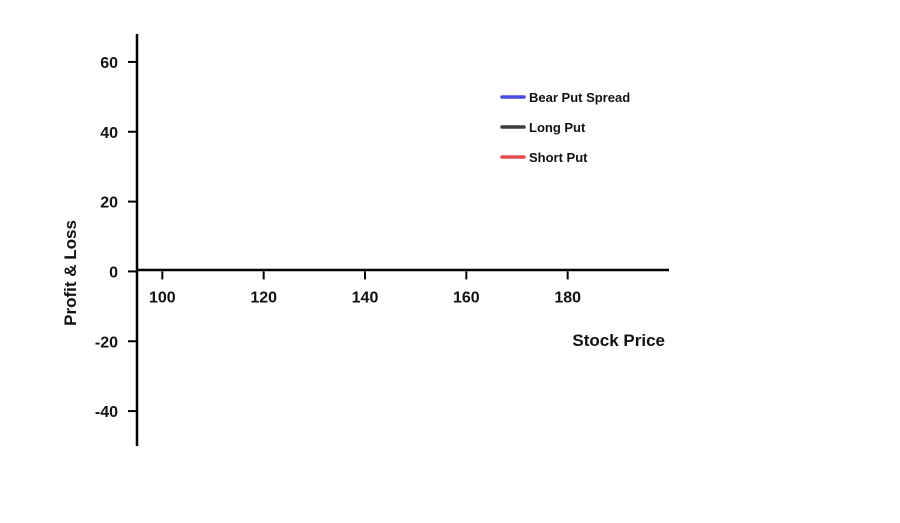 The image size is (900, 523). What do you see at coordinates (162, 297) in the screenshot?
I see `x-tick-label: 100` at bounding box center [162, 297].